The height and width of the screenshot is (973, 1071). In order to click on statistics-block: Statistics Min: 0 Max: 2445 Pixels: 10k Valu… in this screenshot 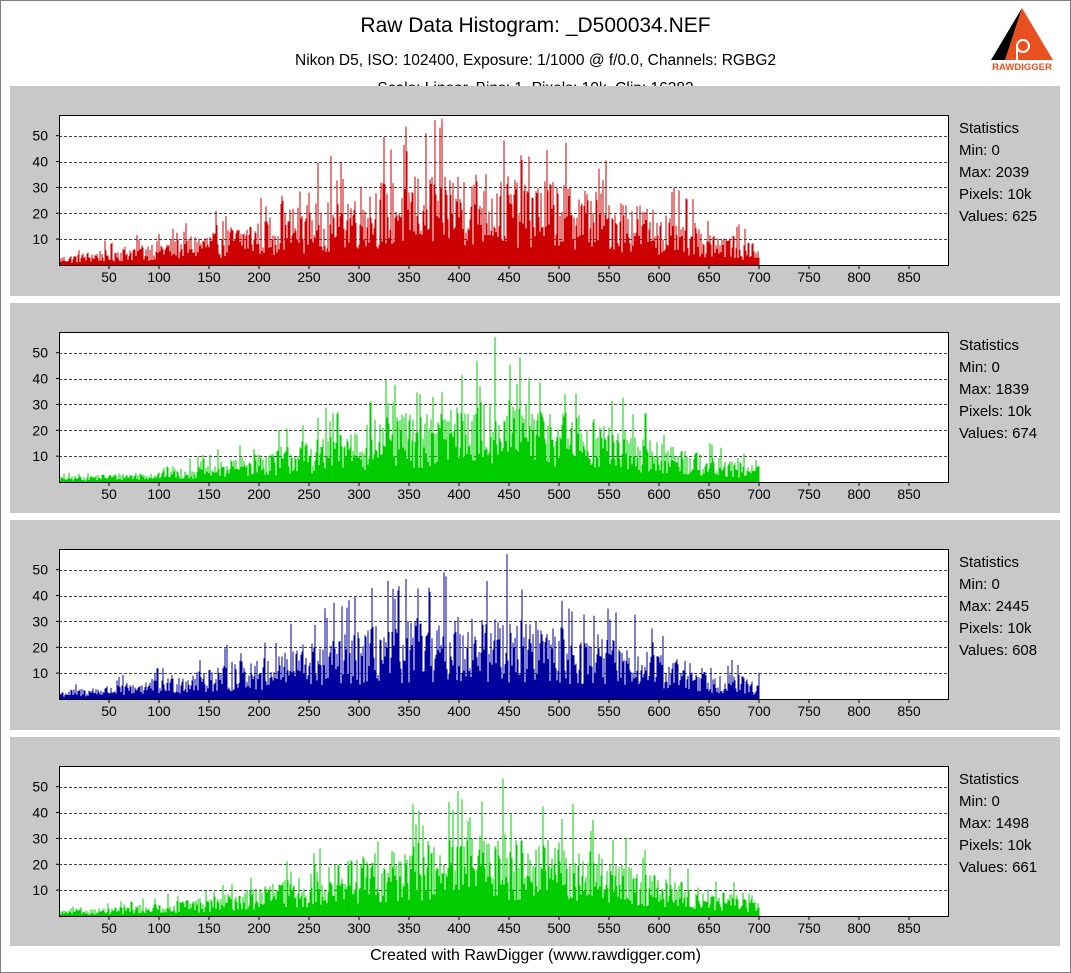, I will do `click(998, 607)`.